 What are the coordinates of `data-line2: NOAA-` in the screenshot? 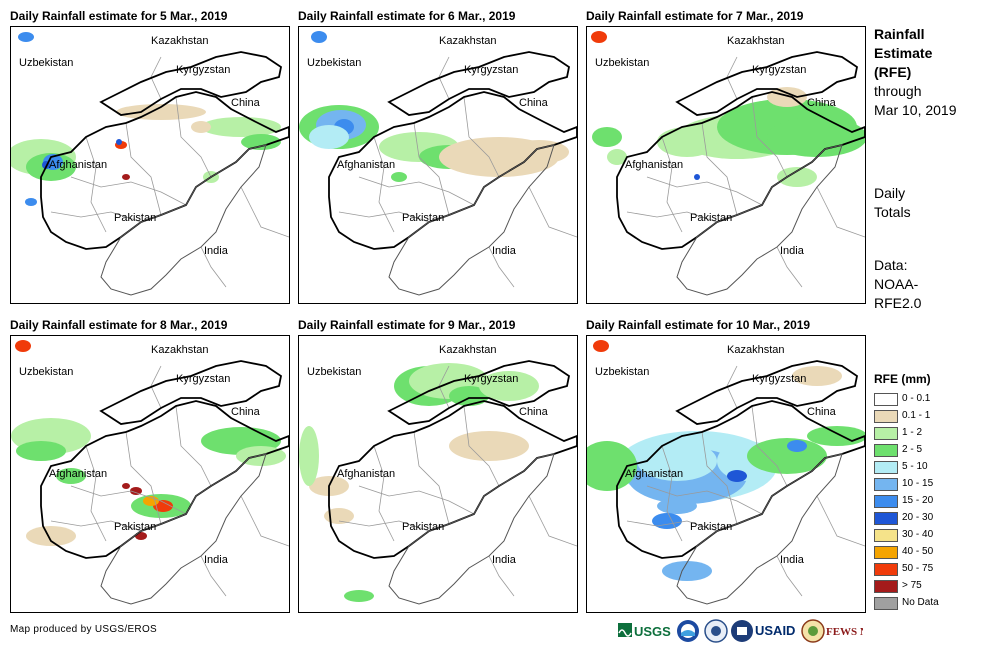 It's located at (896, 284).